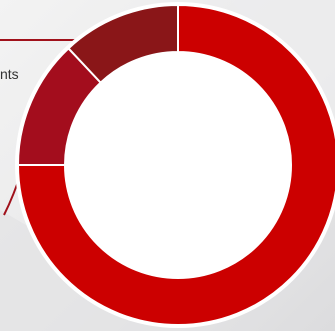 This screenshot has height=331, width=335. What do you see at coordinates (9, 74) in the screenshot?
I see `callout-label: nts` at bounding box center [9, 74].